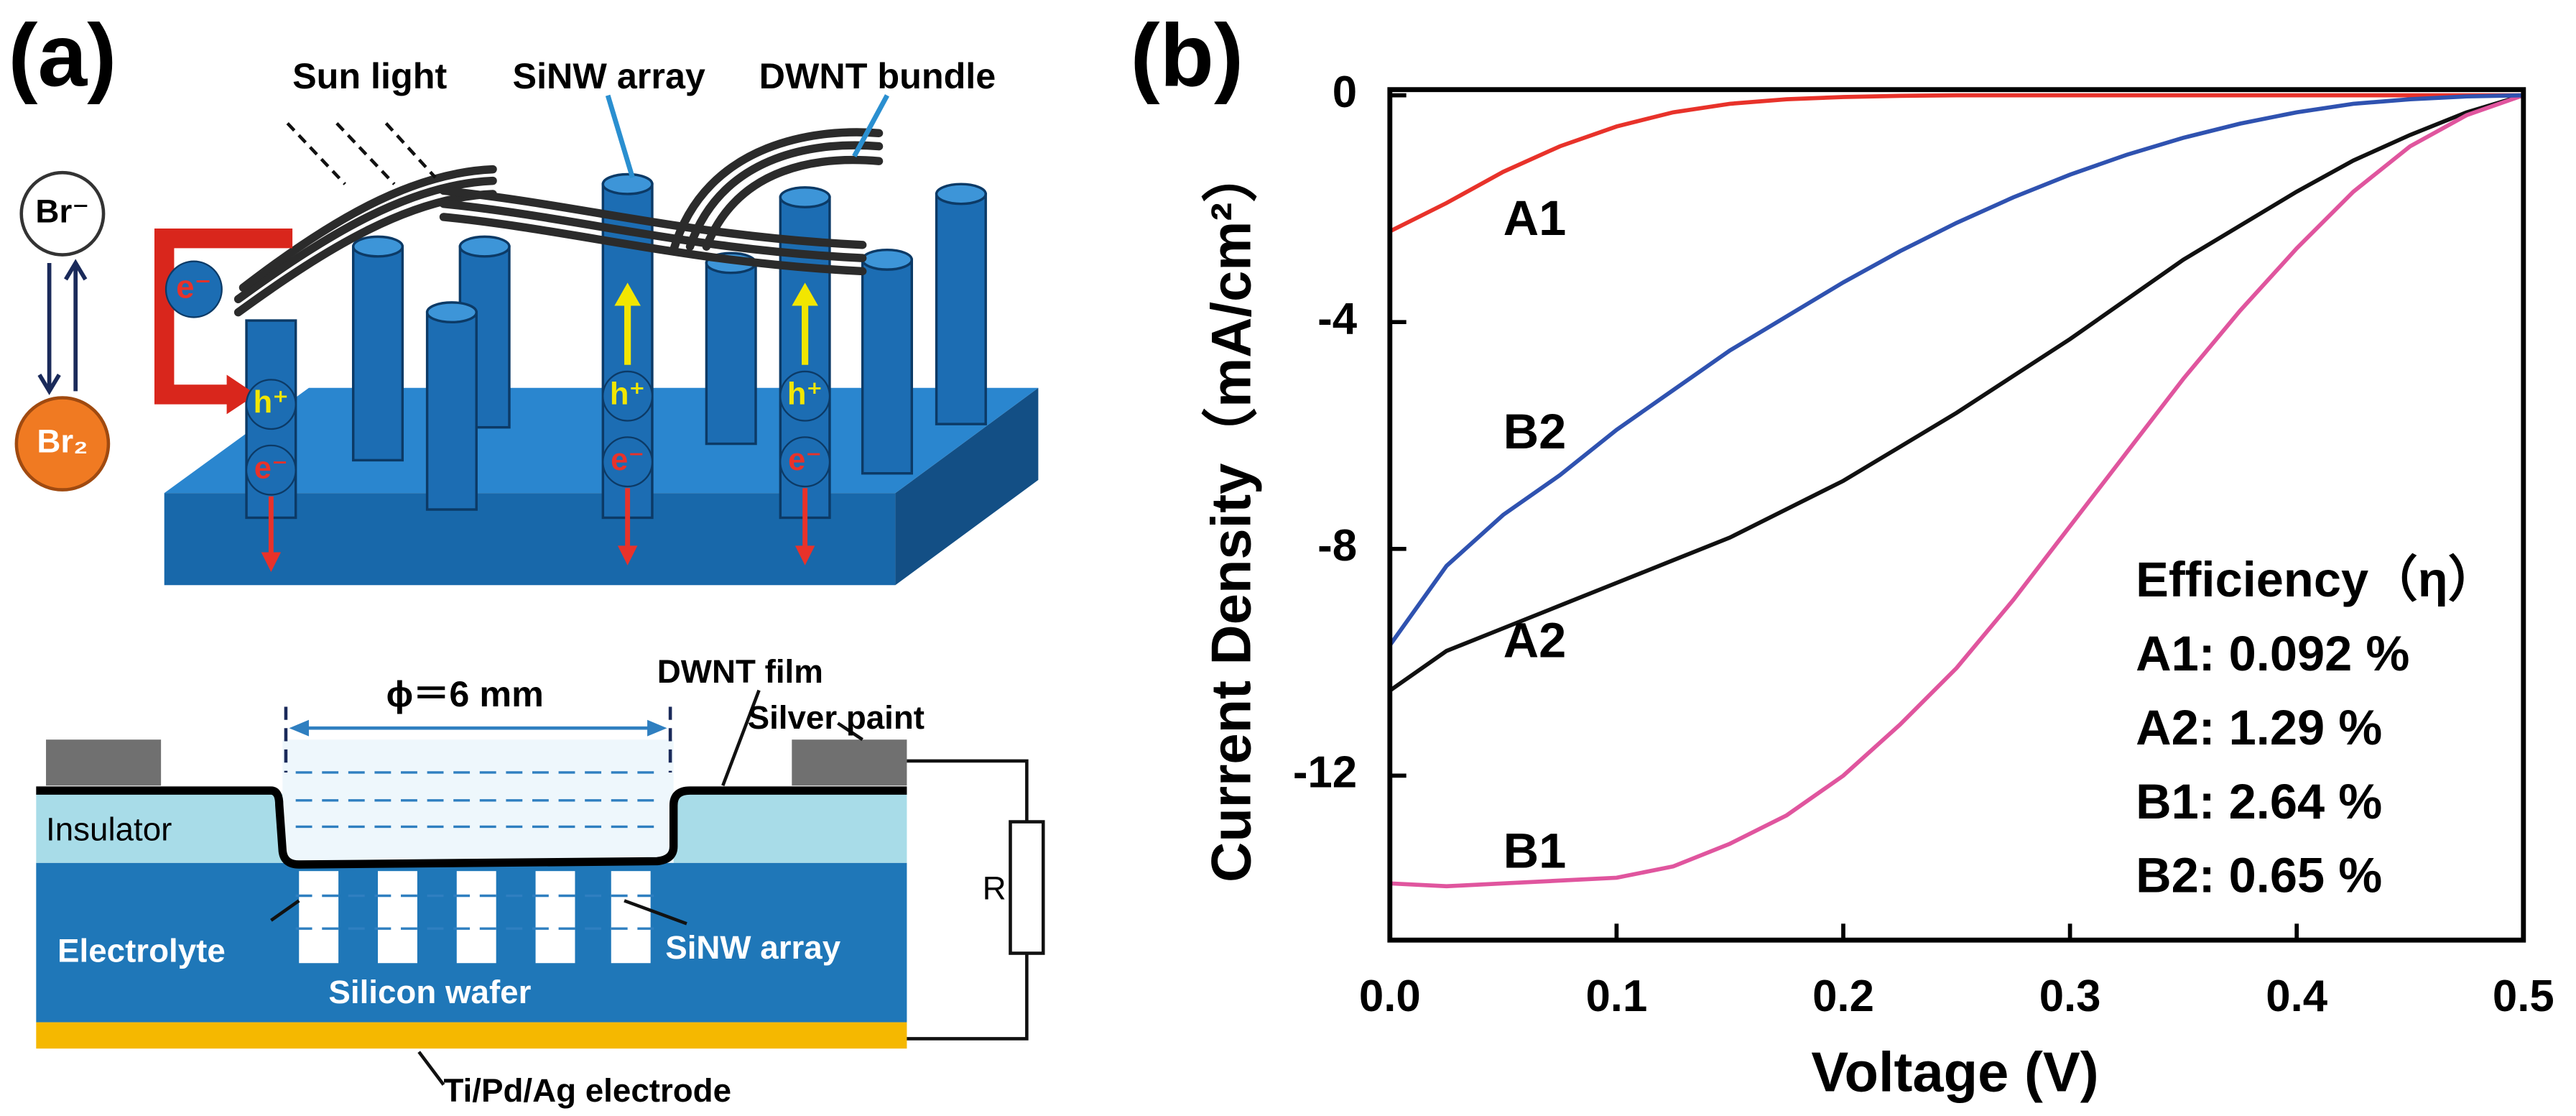 This screenshot has width=2576, height=1116. Describe the element at coordinates (361, 153) in the screenshot. I see `sun-arrows` at that location.